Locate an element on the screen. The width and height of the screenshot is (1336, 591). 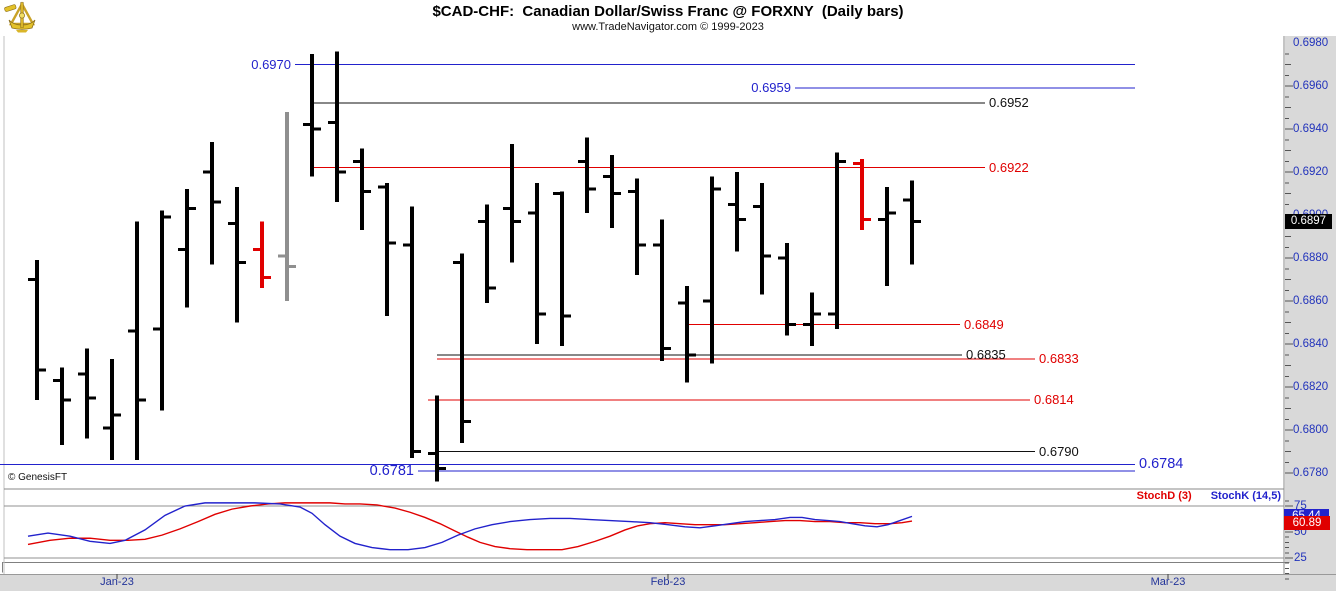
level-label-0-6952: 0.6952 is located at coordinates (1009, 103).